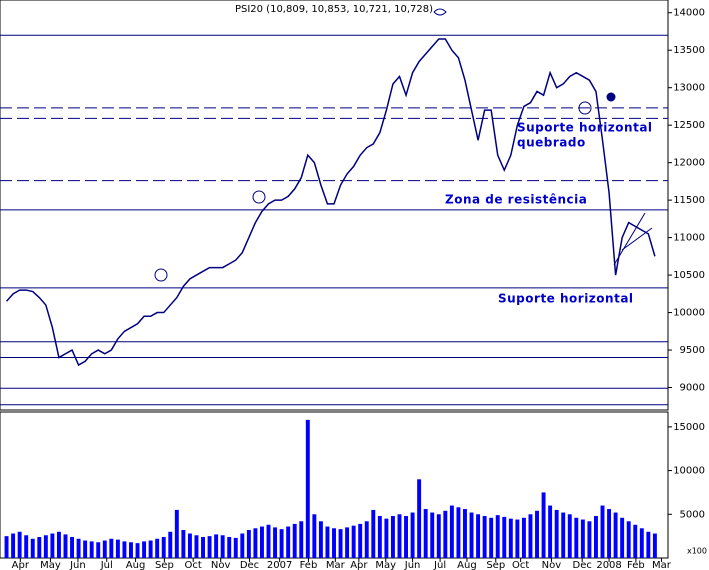  Describe the element at coordinates (516, 200) in the screenshot. I see `annotation: Zona de resistência` at that location.